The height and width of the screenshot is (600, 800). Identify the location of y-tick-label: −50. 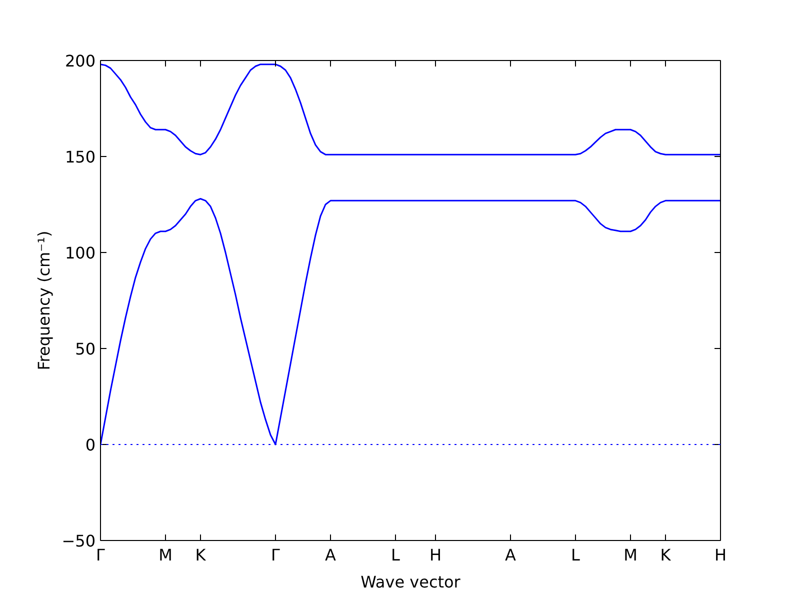
(79, 541).